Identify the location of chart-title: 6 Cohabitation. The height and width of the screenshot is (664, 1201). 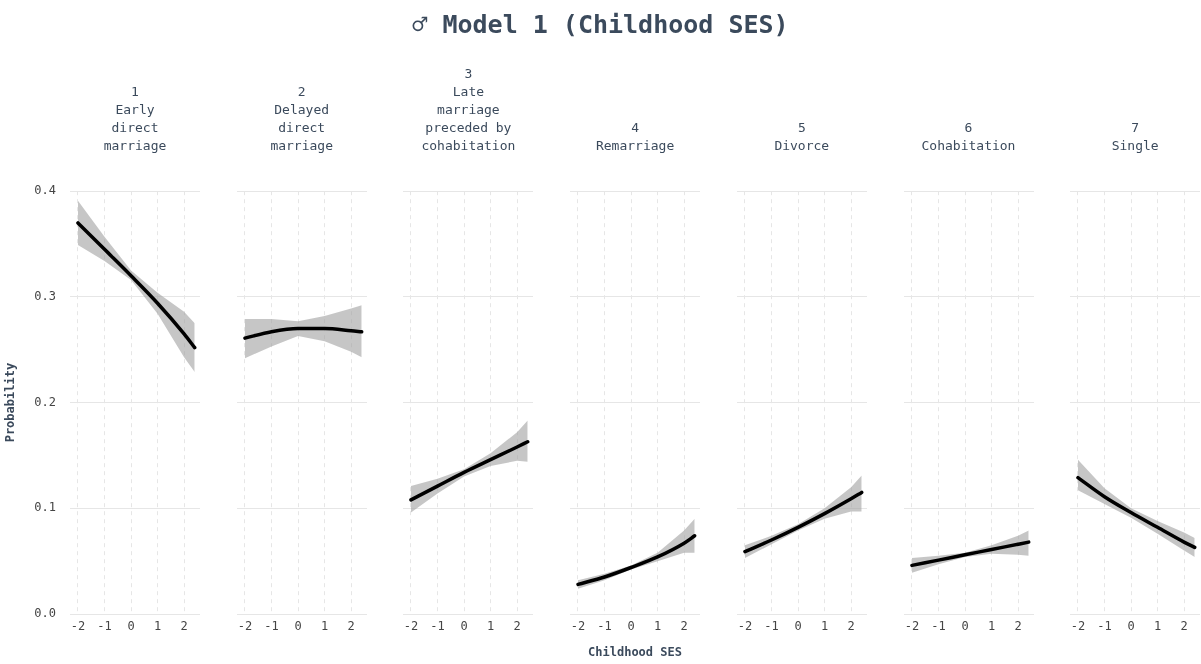
(968, 137).